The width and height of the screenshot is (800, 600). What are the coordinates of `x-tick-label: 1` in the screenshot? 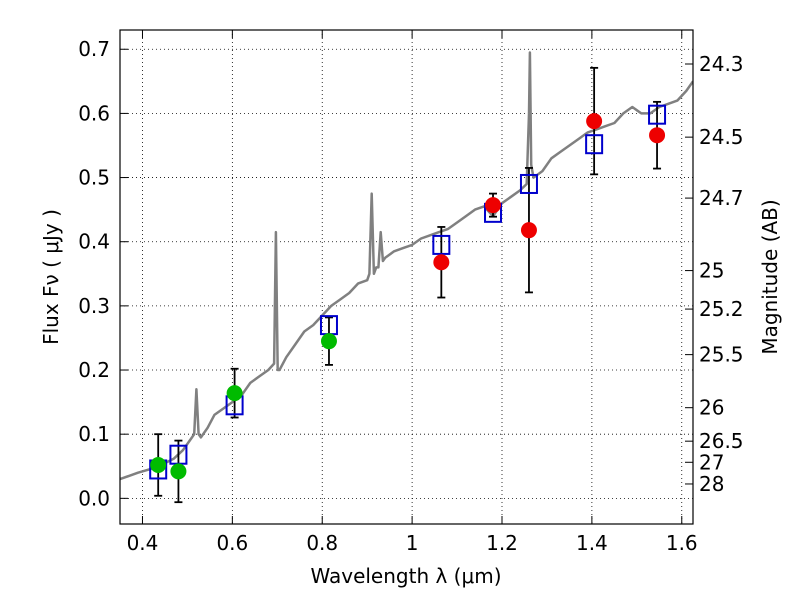 It's located at (412, 543).